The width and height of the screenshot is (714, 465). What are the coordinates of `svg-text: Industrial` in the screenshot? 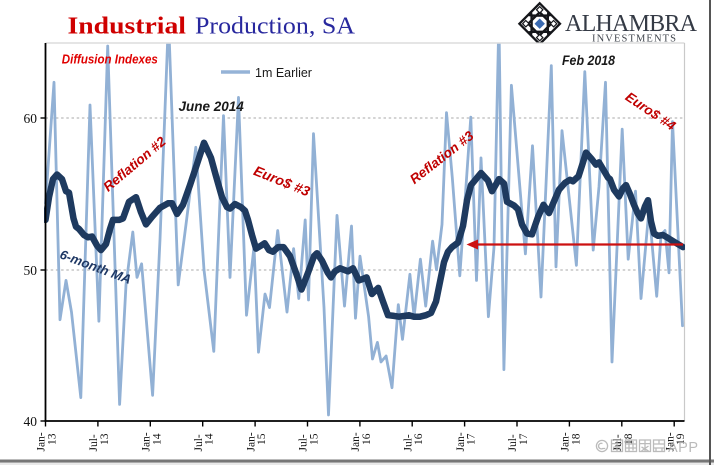 It's located at (127, 27).